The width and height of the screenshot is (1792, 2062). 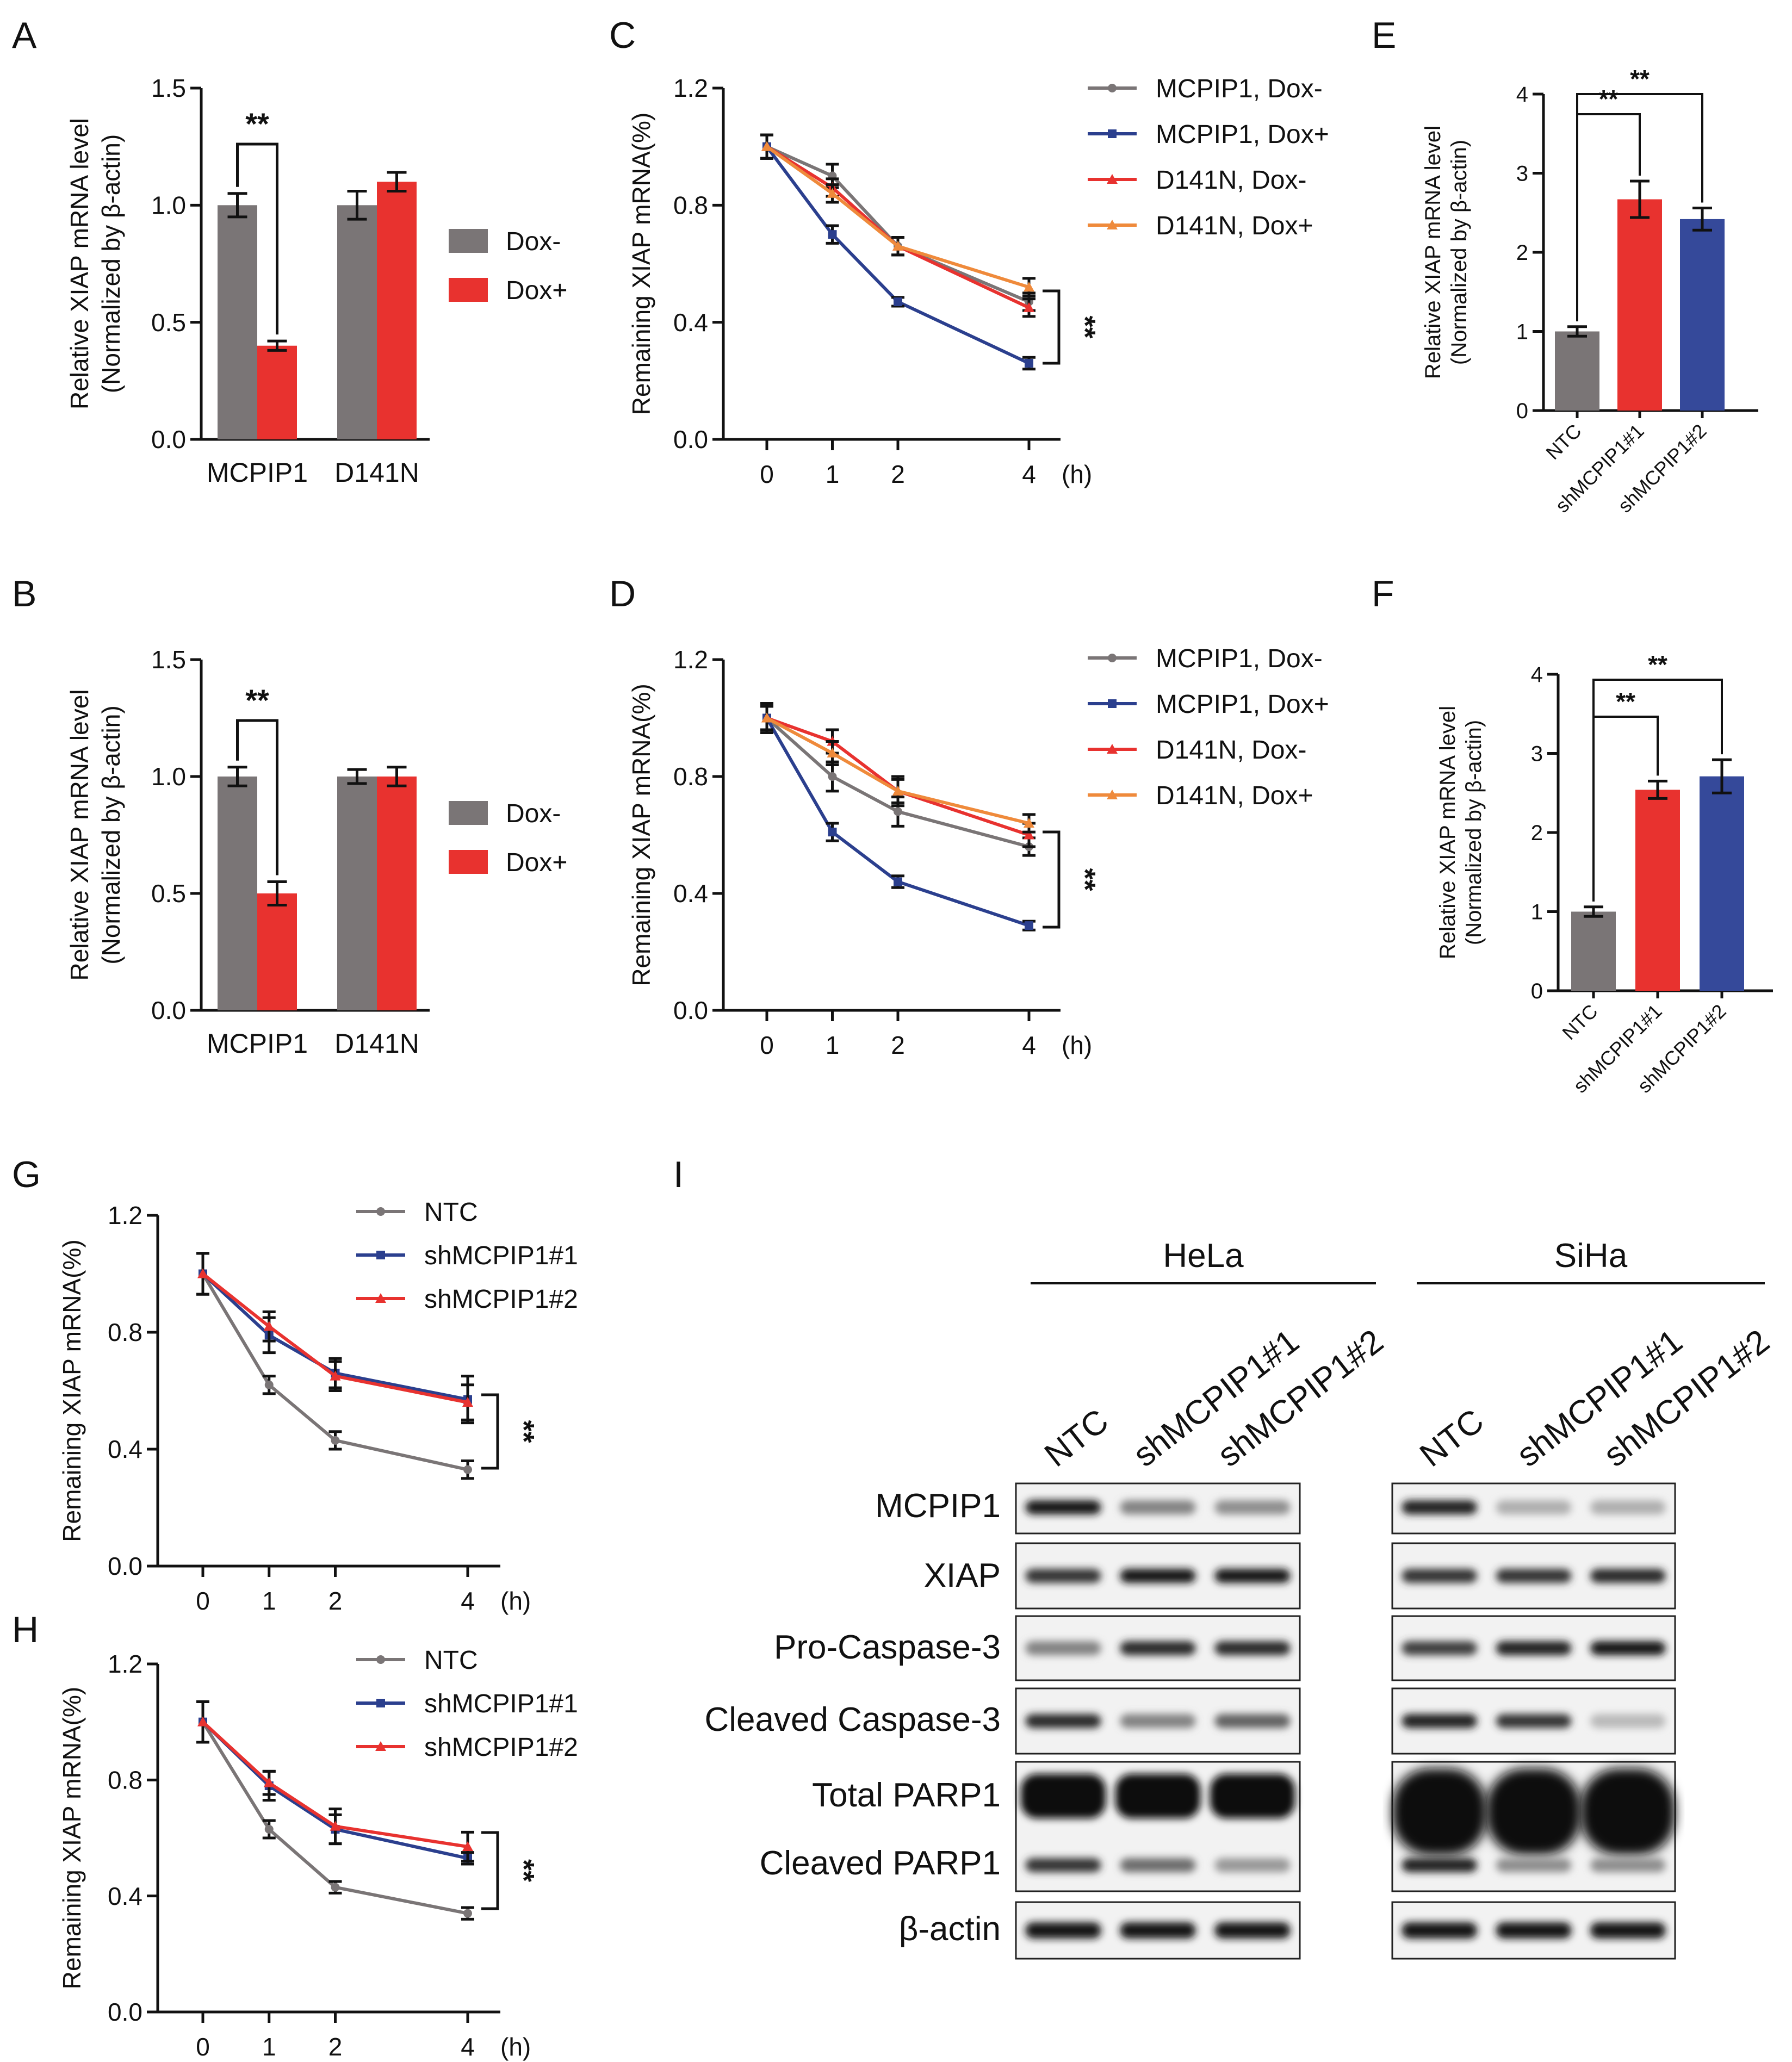 I want to click on panel-letter-d: D, so click(x=622, y=593).